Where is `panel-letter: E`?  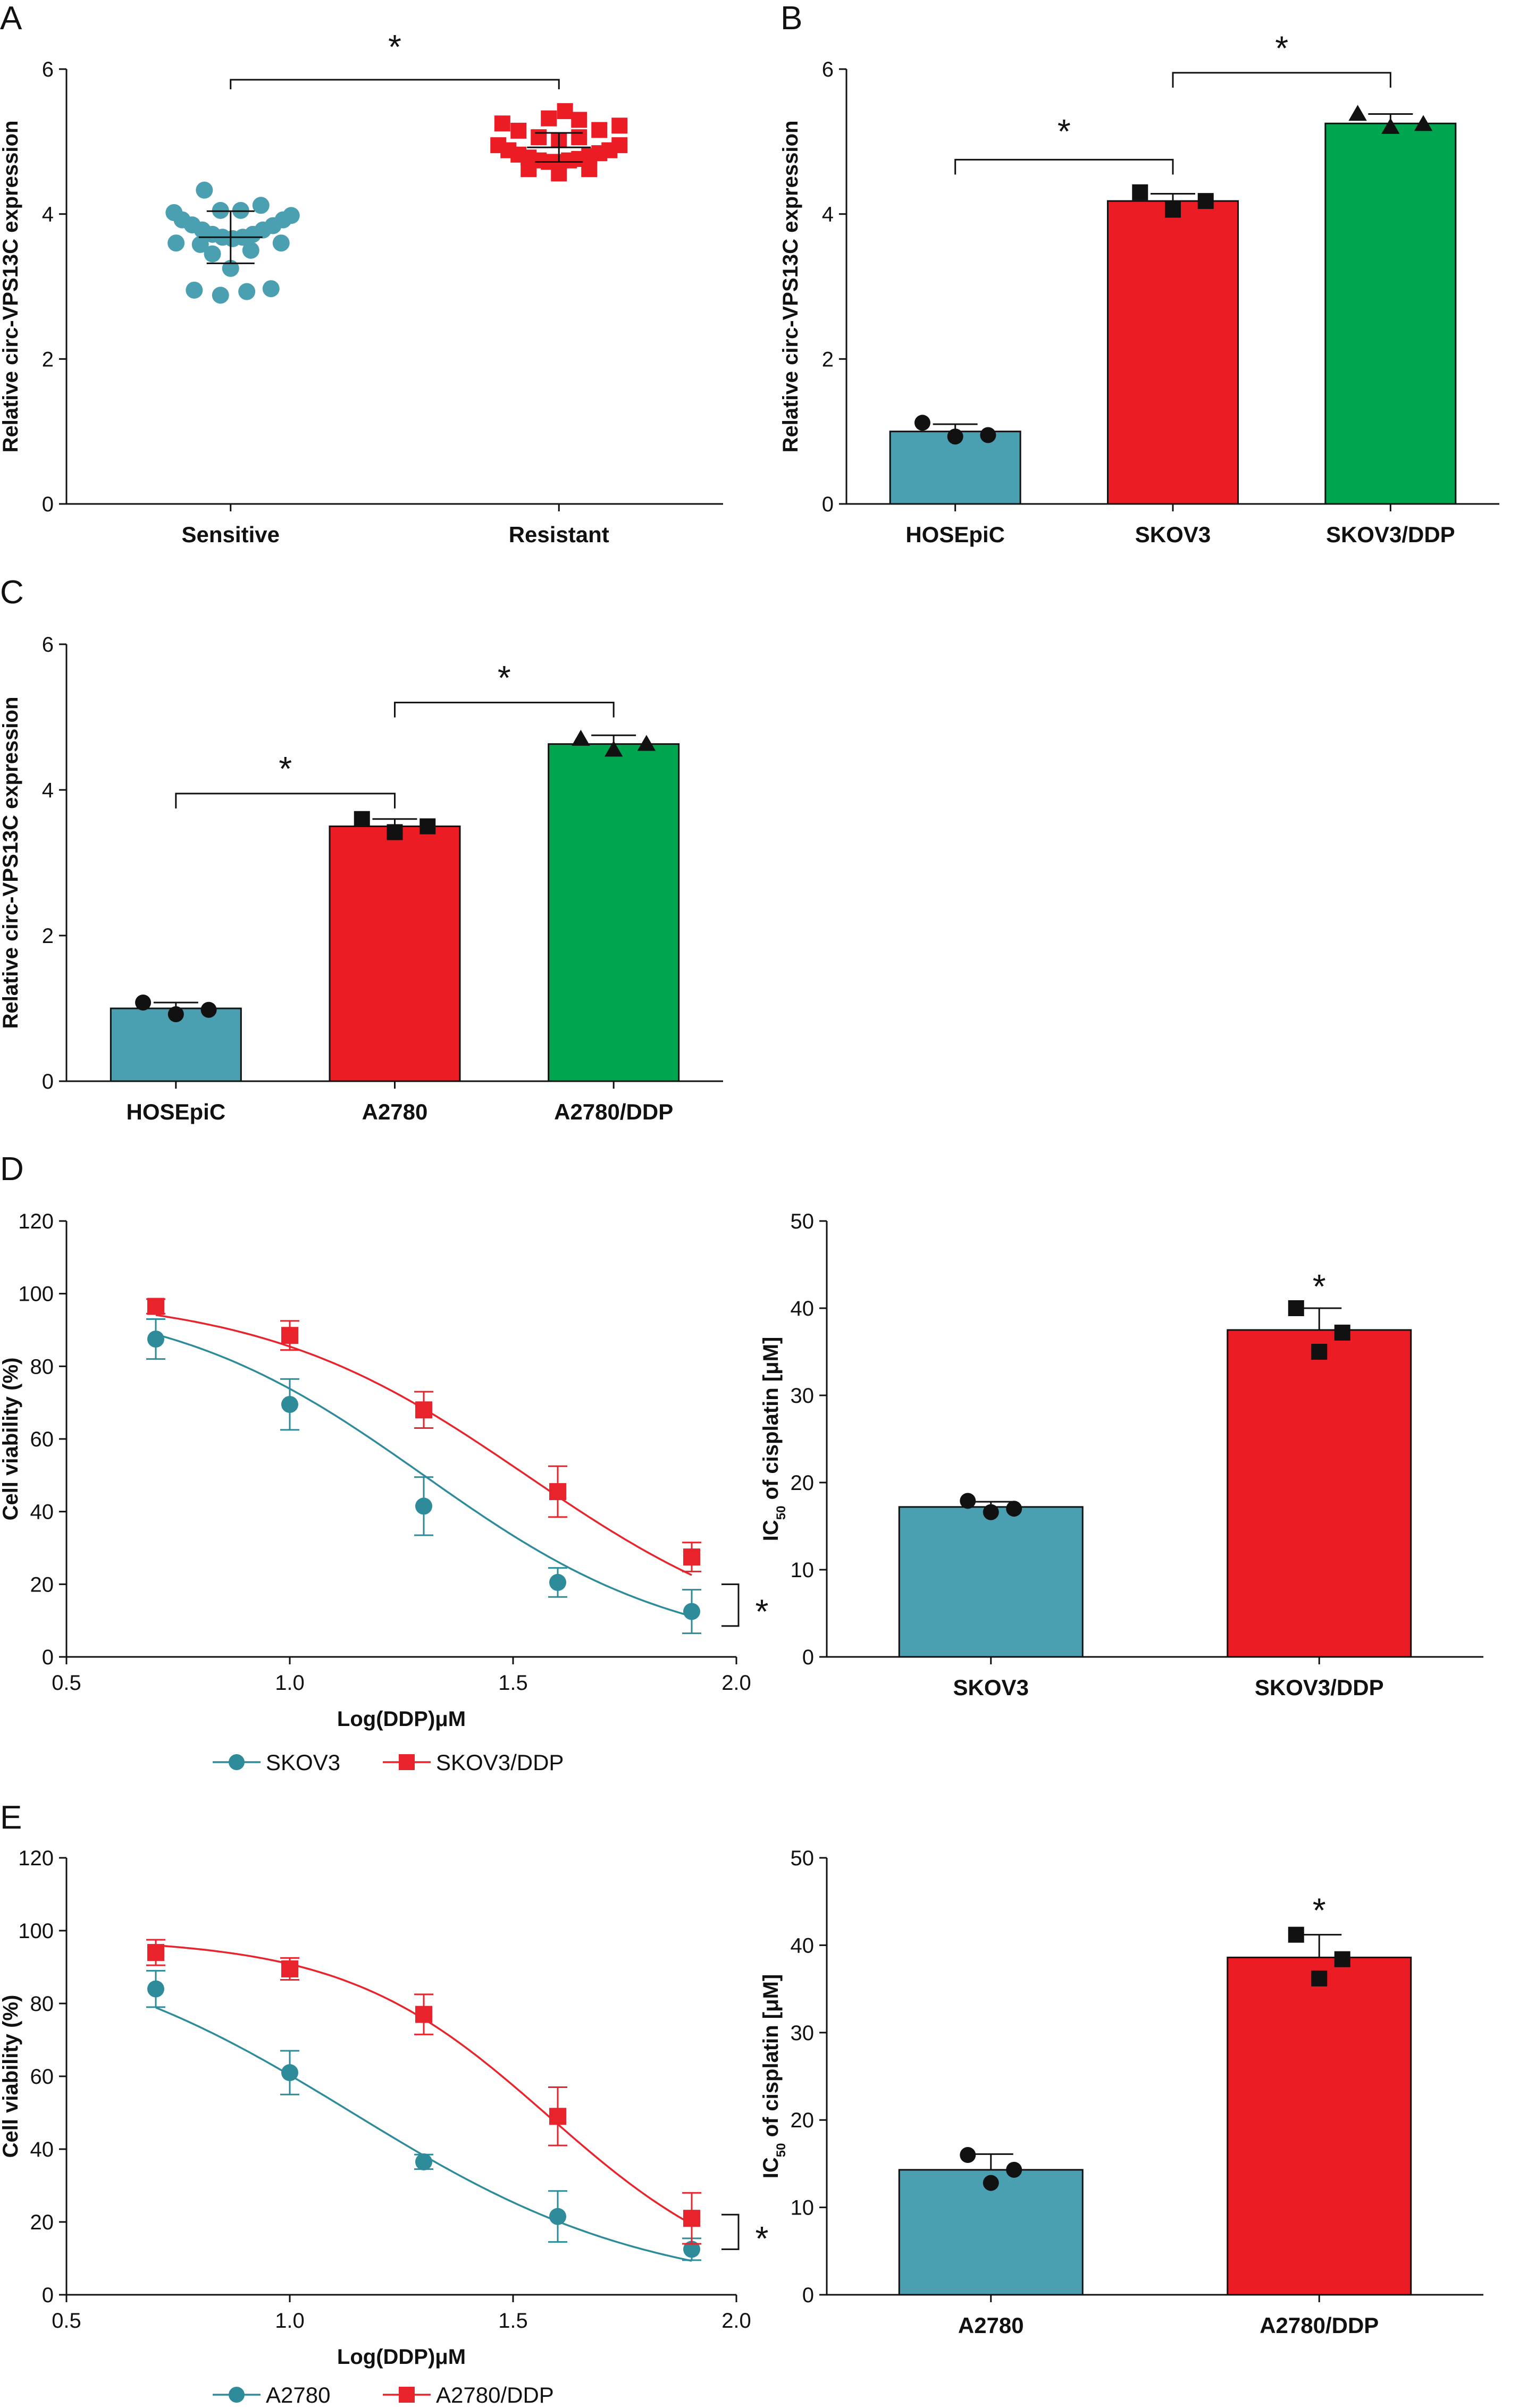
panel-letter: E is located at coordinates (11, 1817).